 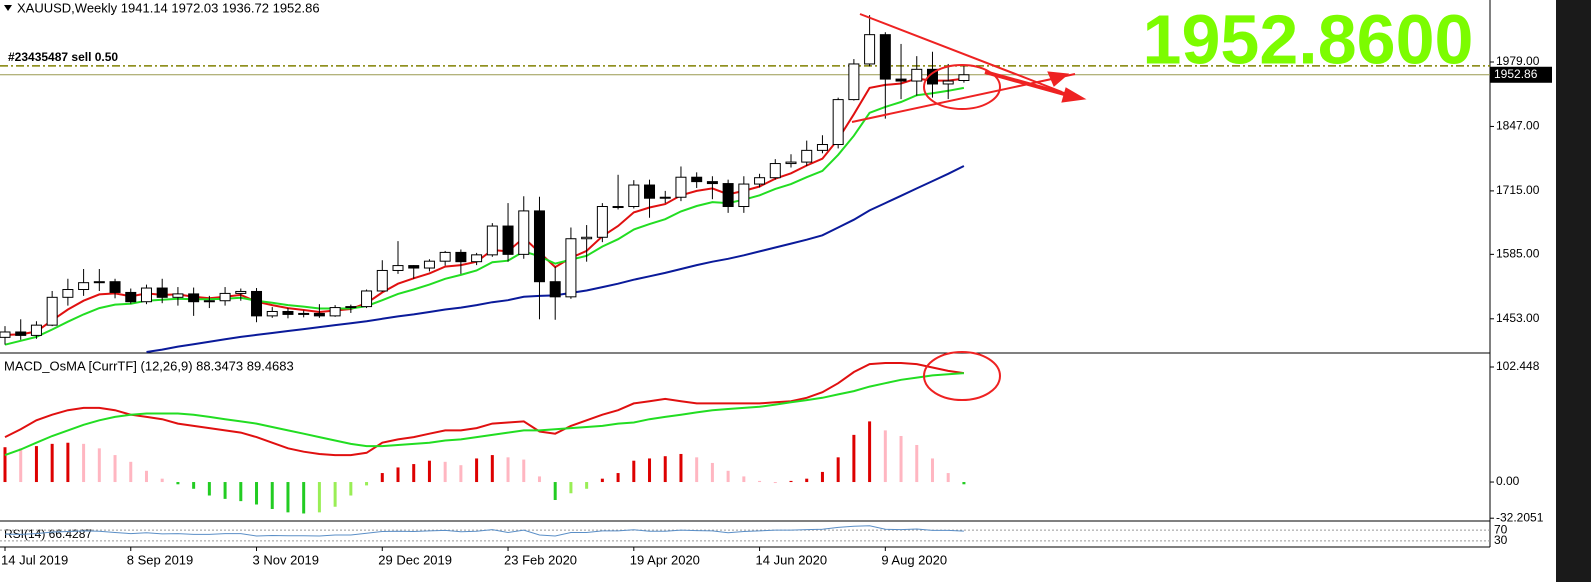 I want to click on macd-line, so click(x=484, y=409).